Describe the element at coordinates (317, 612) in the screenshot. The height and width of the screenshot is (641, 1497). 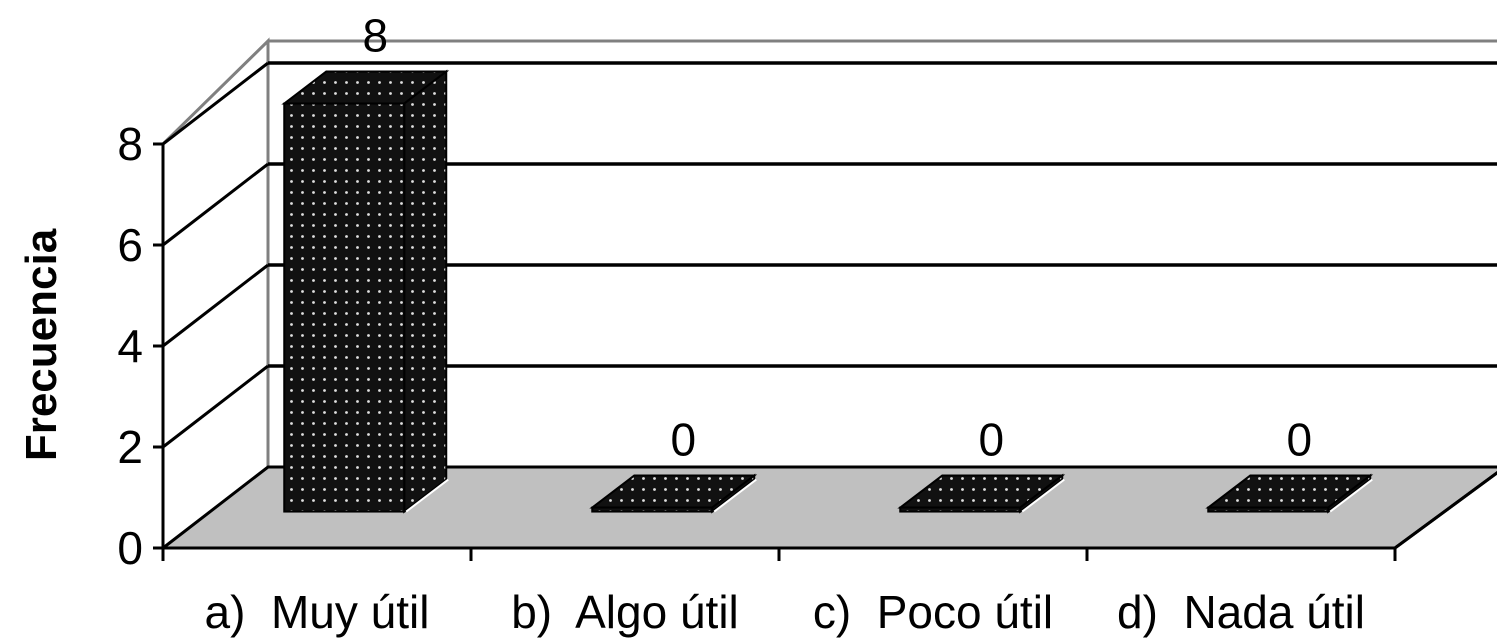
I see `x-category-label: a) Muy útil` at that location.